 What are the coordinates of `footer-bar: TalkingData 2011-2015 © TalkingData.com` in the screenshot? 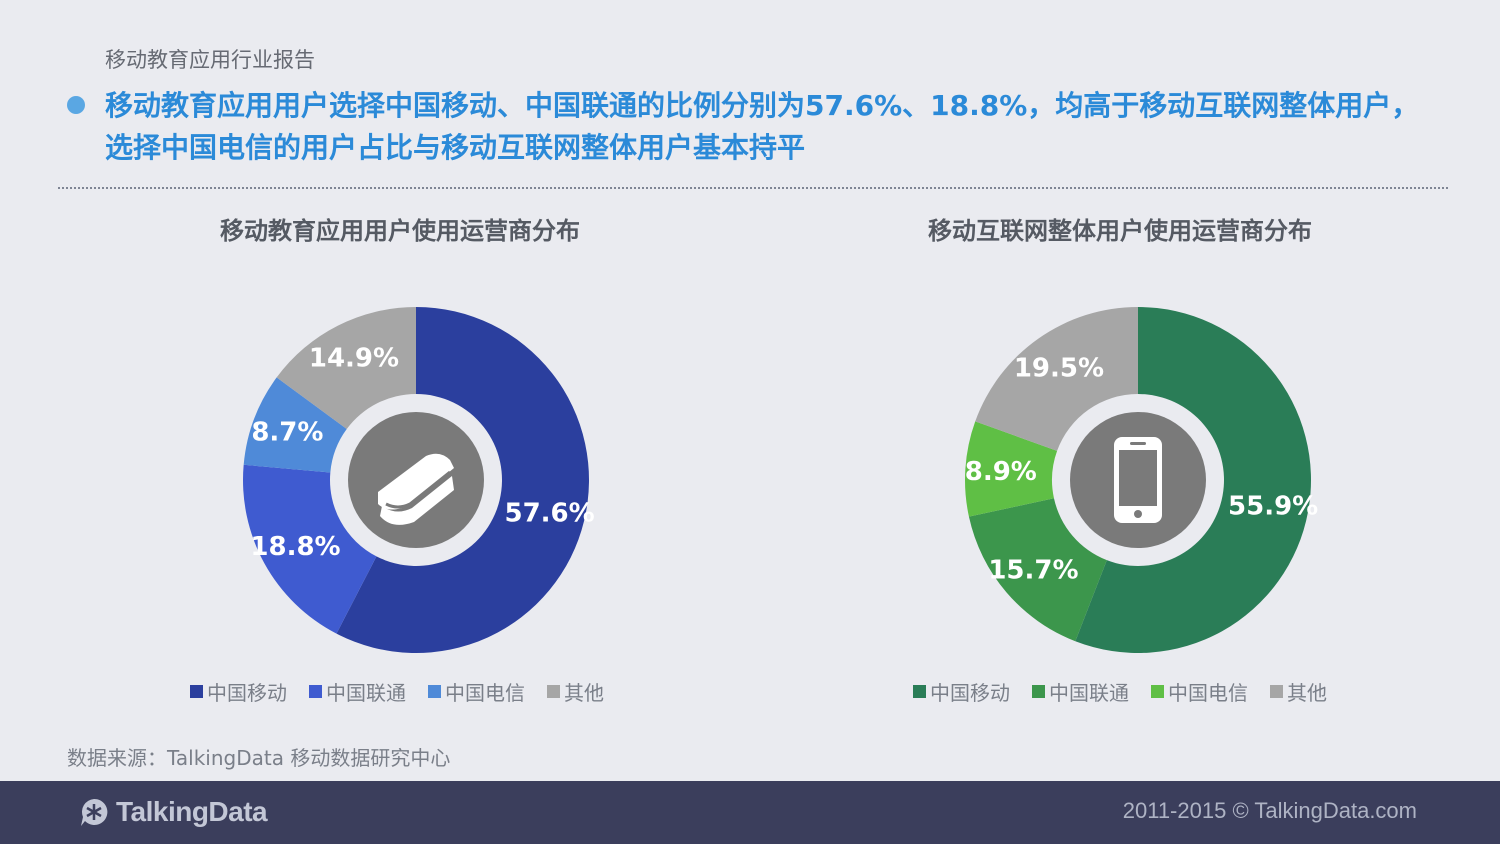 It's located at (750, 812).